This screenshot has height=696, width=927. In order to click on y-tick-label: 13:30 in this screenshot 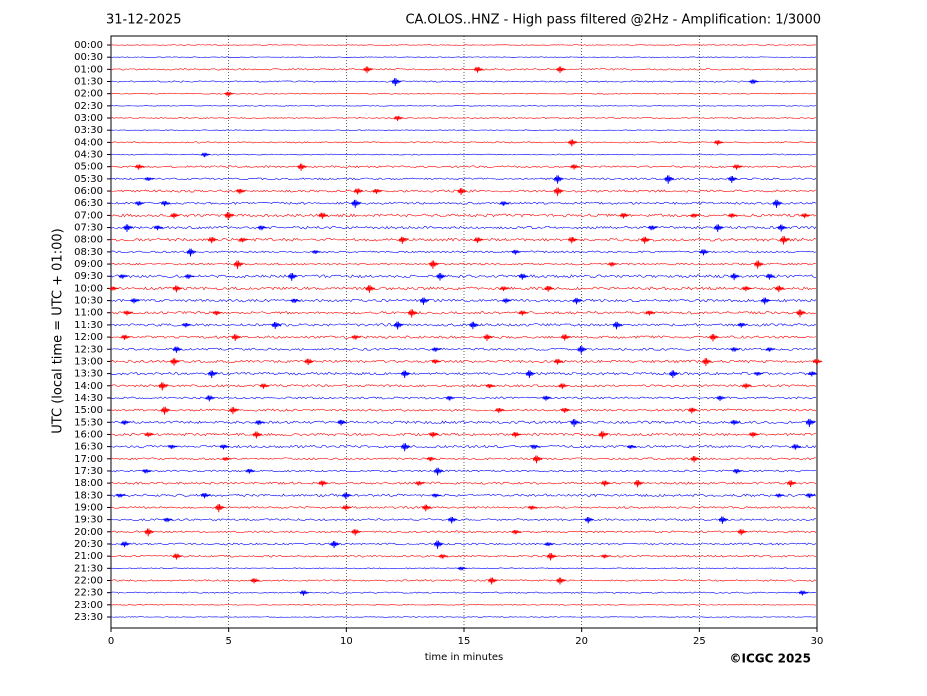, I will do `click(88, 374)`.